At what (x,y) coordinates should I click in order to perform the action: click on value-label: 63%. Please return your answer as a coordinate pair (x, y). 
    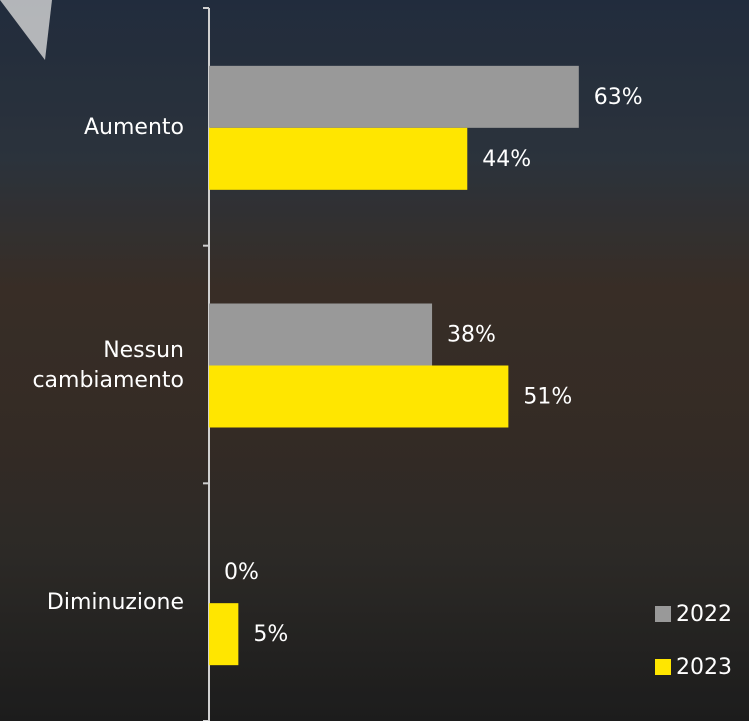
    Looking at the image, I should click on (618, 97).